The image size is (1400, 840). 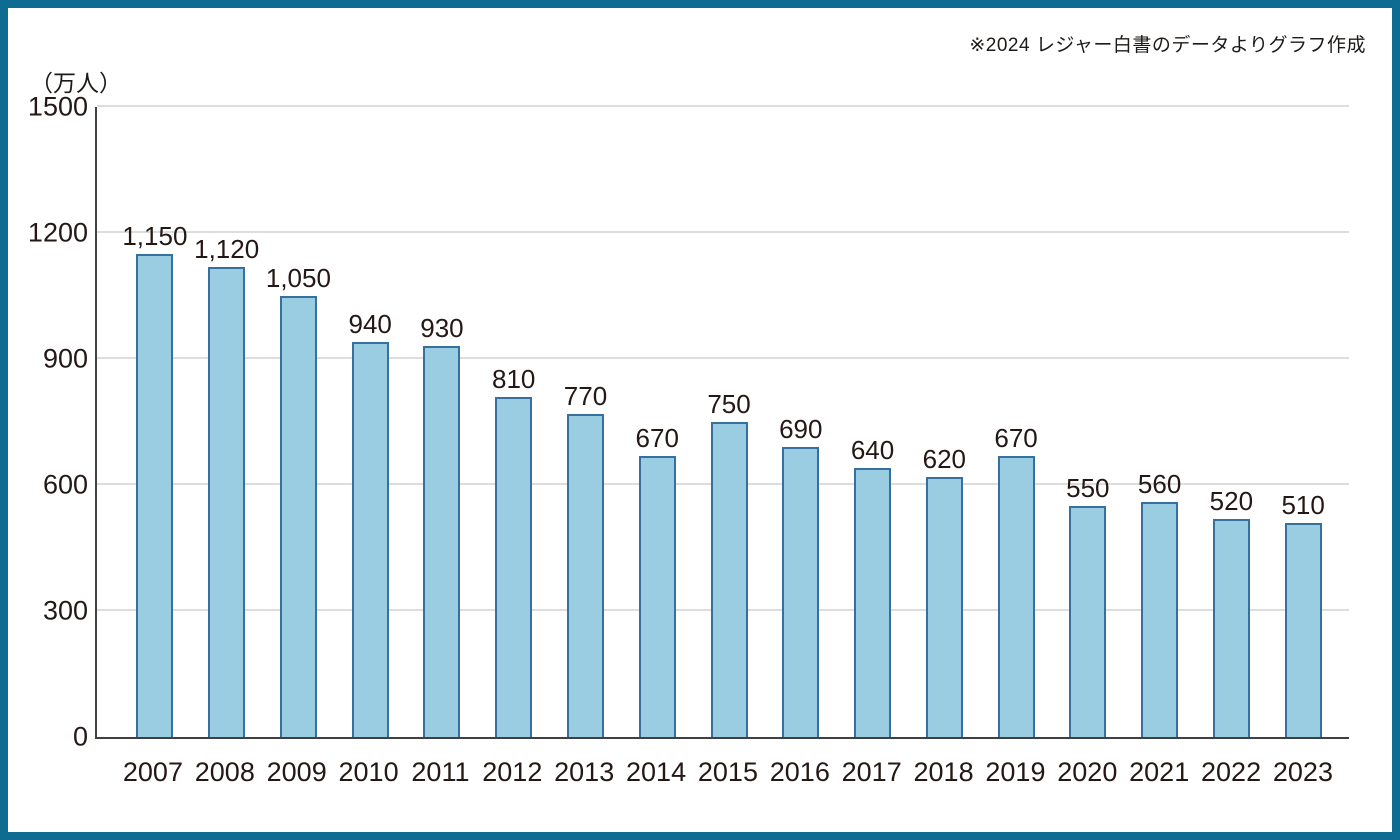 What do you see at coordinates (227, 249) in the screenshot?
I see `bar-value-label: 1,120` at bounding box center [227, 249].